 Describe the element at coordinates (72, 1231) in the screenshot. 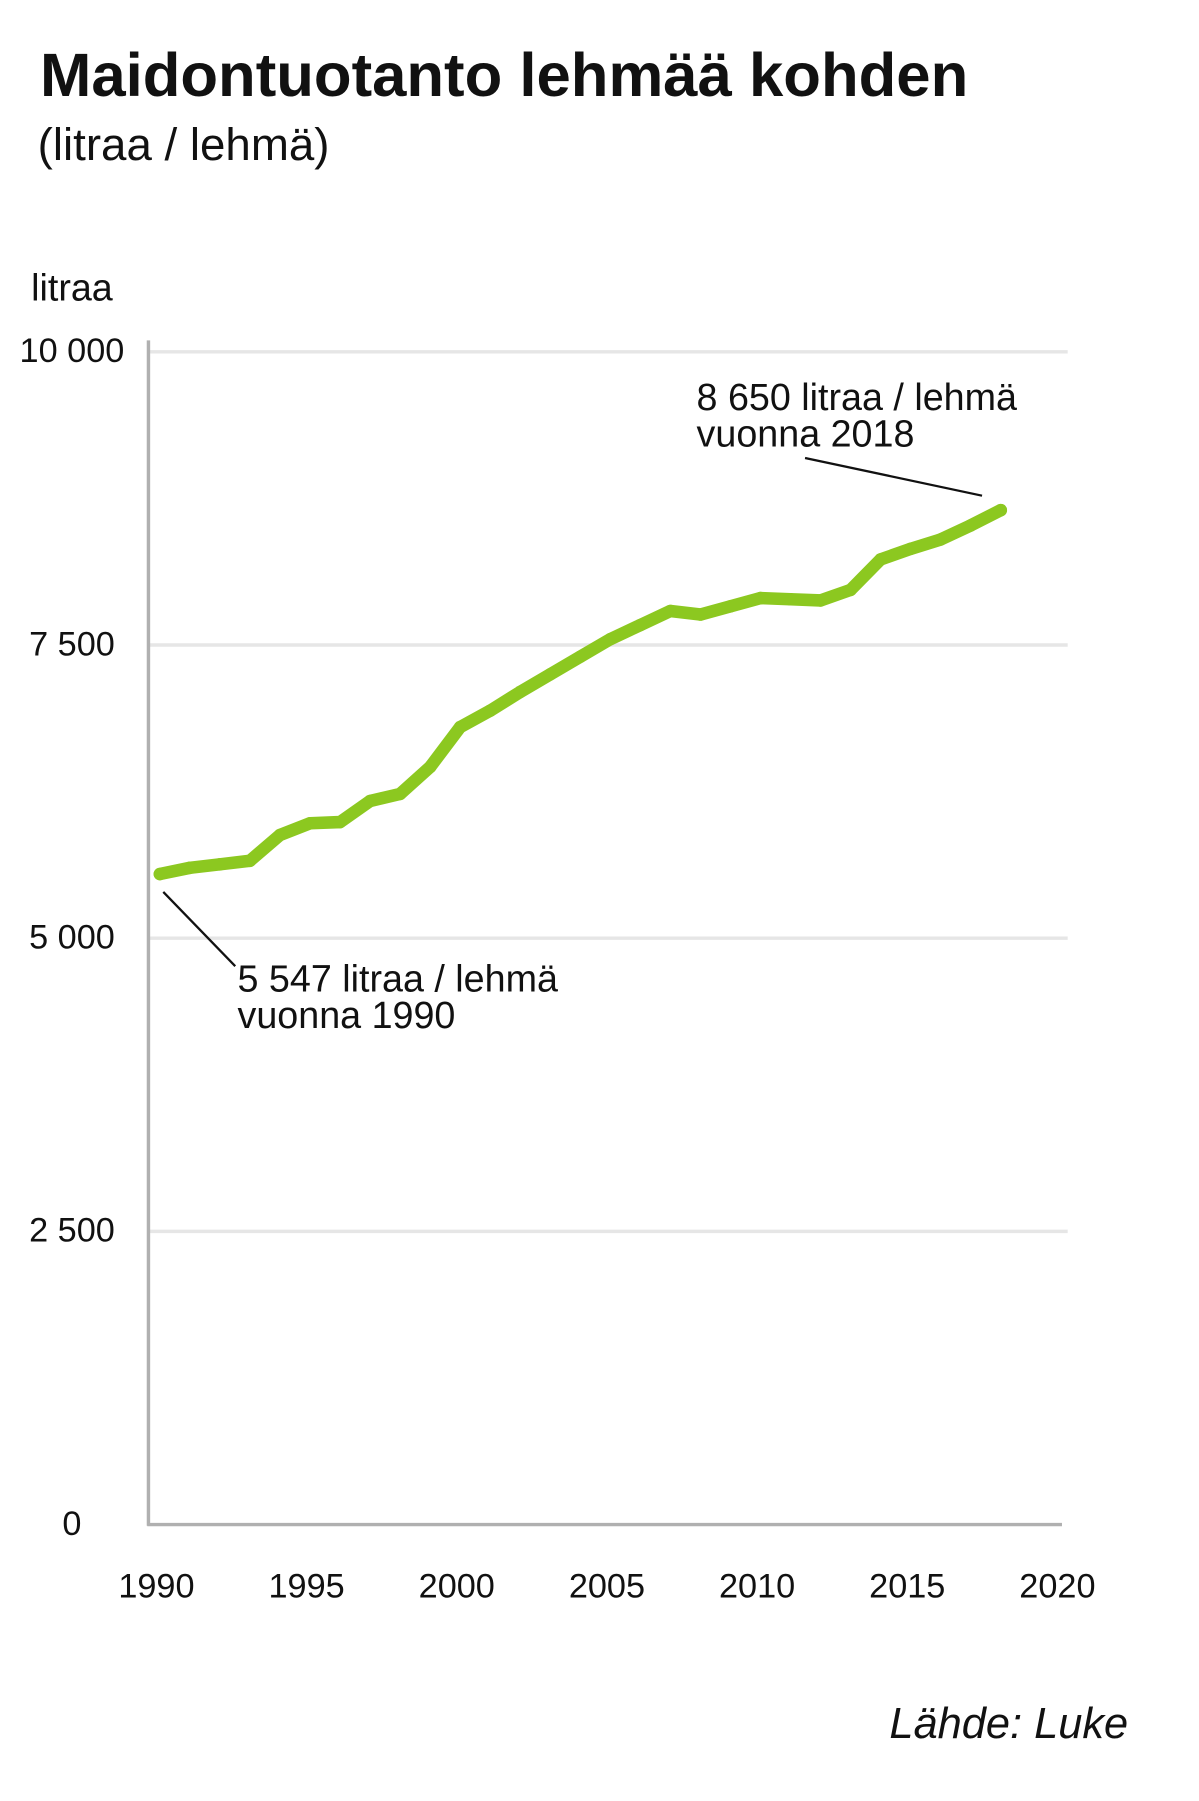

I see `y-tick-label: 2 500` at that location.